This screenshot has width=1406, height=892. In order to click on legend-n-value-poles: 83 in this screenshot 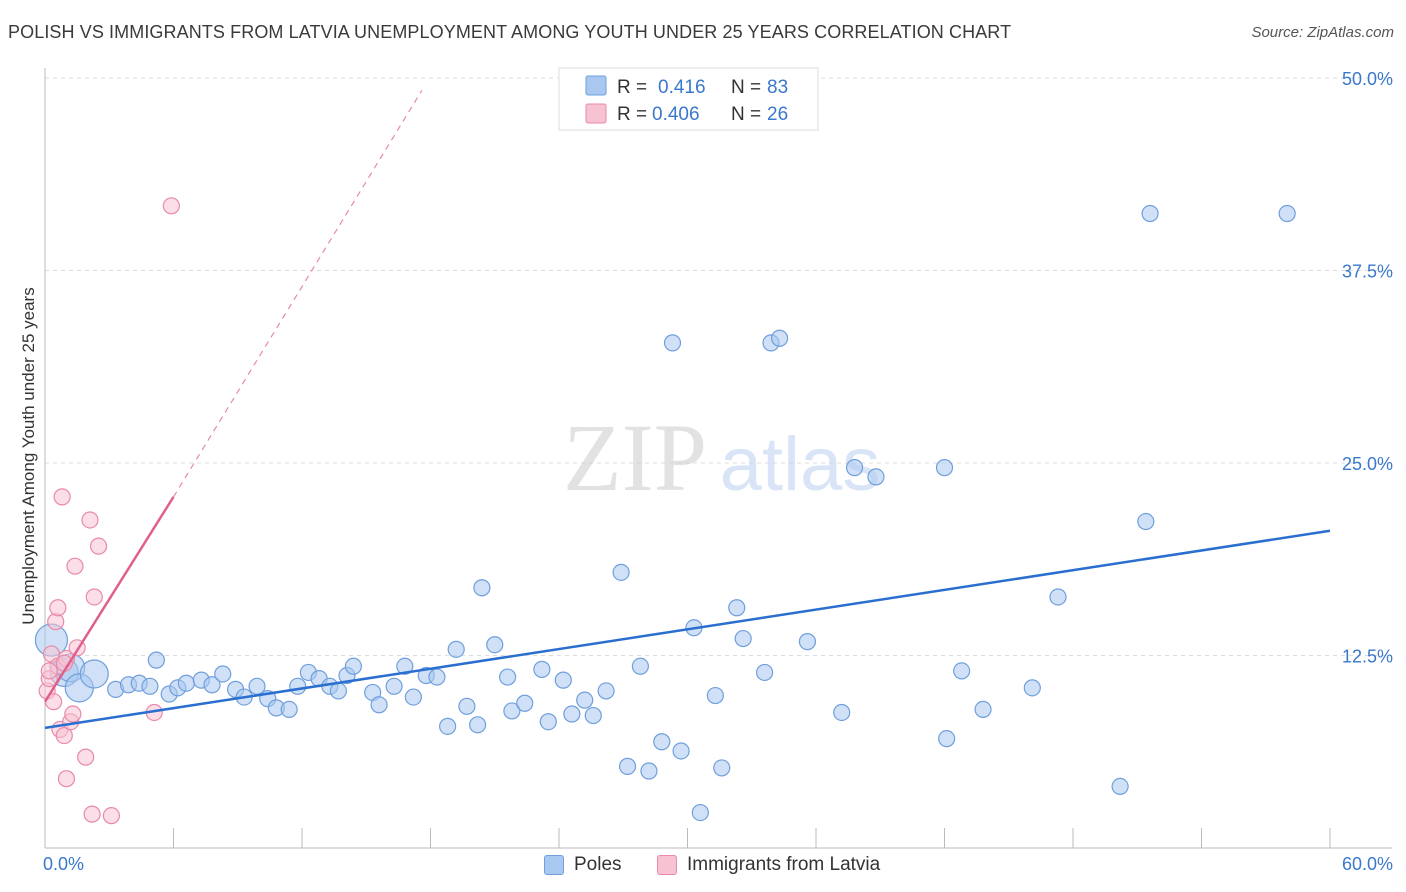, I will do `click(777, 87)`.